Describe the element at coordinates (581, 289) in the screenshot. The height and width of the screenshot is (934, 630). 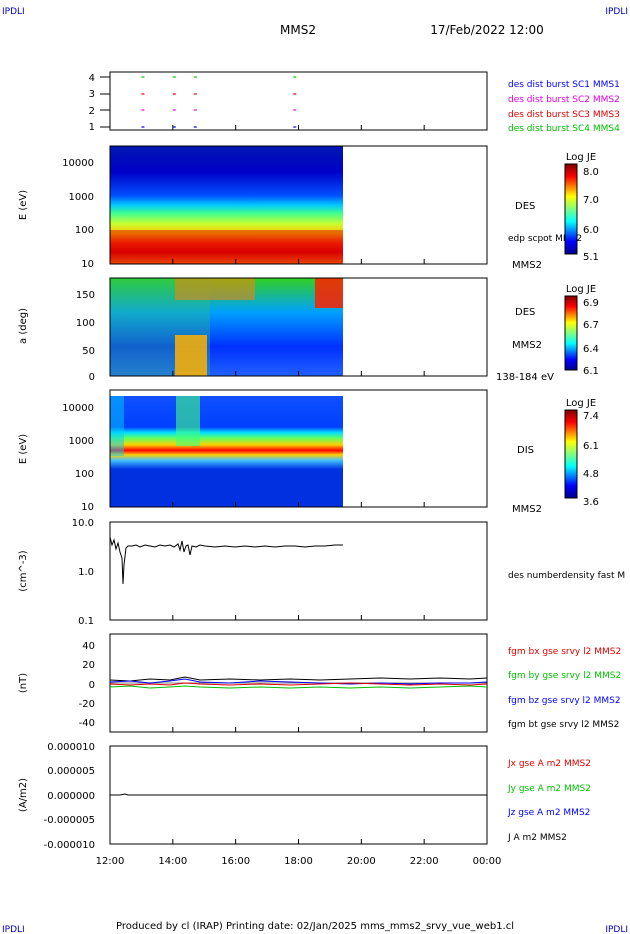
I see `des-pitch-colorbar-title: Log JE` at that location.